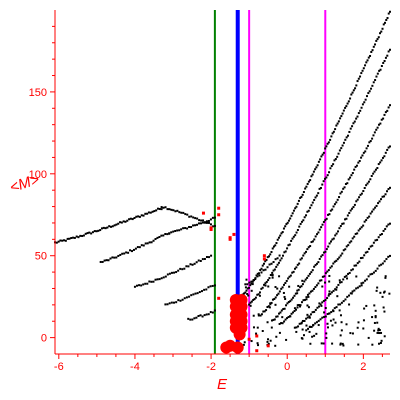 The image size is (400, 400). What do you see at coordinates (211, 367) in the screenshot?
I see `x-tick-label: -2` at bounding box center [211, 367].